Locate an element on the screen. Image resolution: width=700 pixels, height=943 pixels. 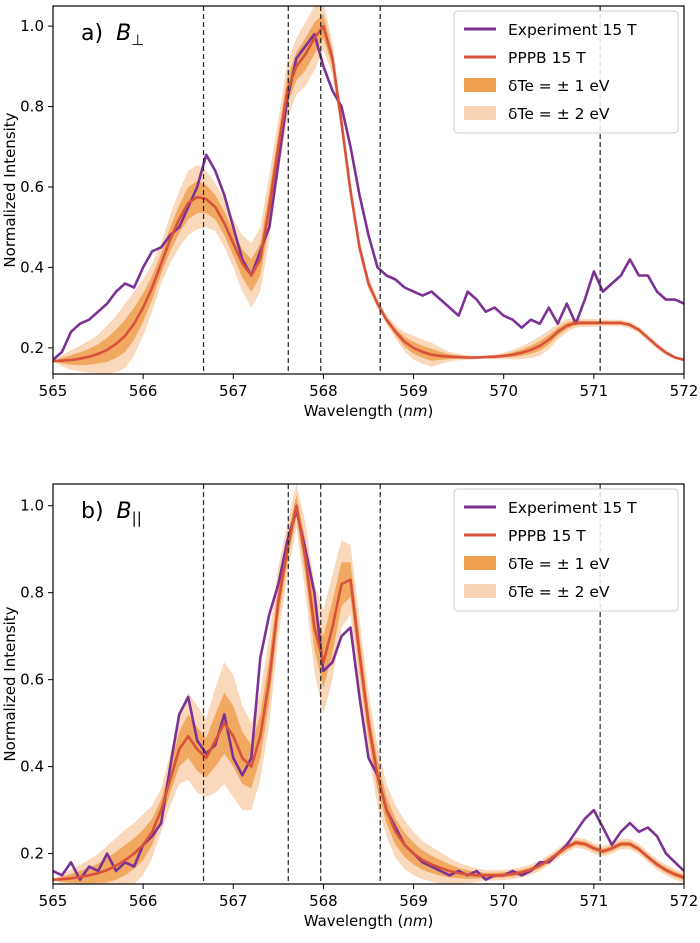
panel-label: a) B⊥ is located at coordinates (112, 35).